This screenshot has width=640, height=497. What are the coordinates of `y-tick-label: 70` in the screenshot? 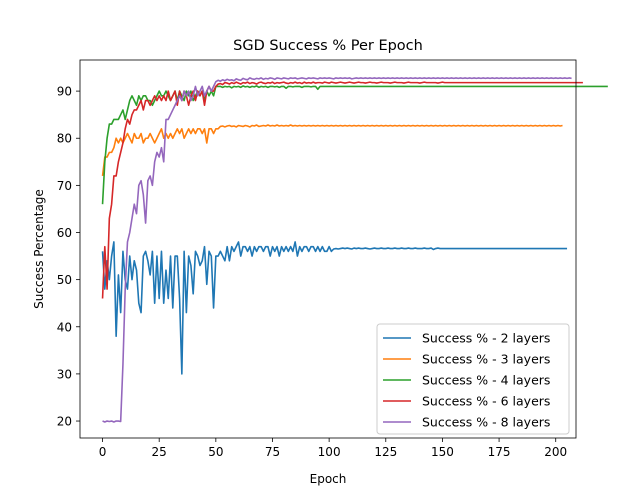 It's located at (64, 186).